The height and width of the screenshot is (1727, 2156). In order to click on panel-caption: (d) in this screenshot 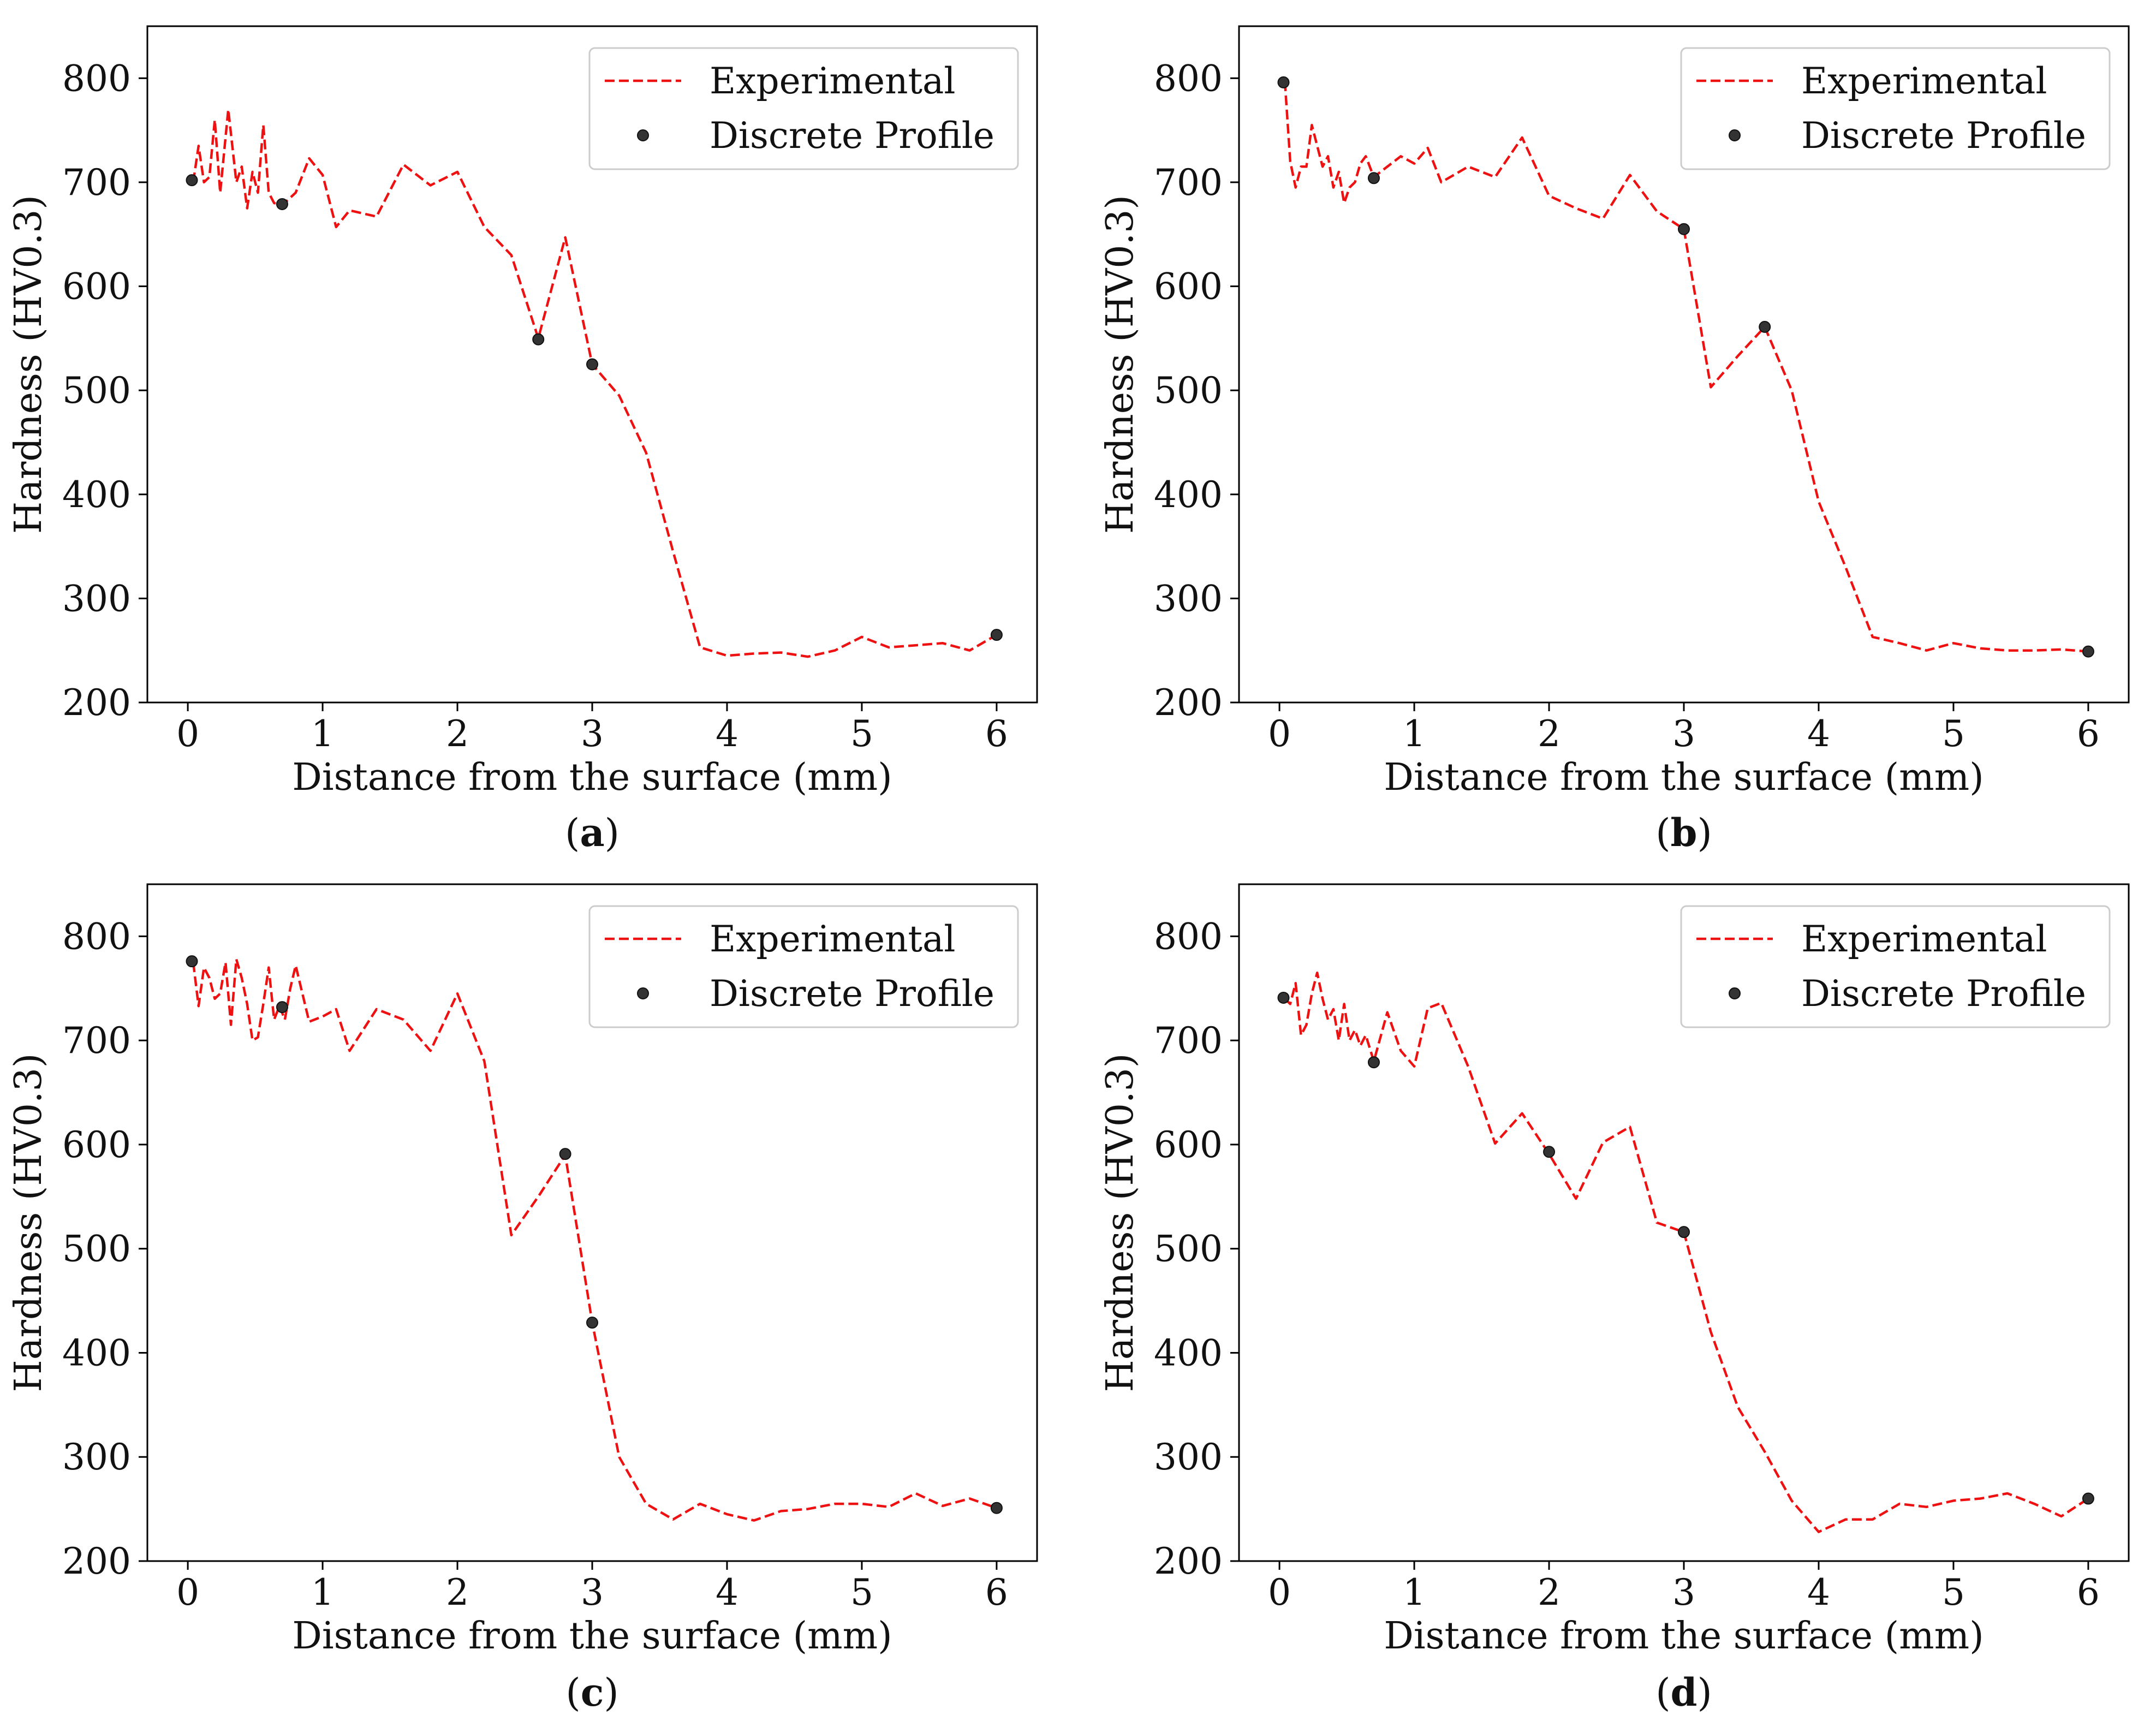, I will do `click(1683, 1692)`.